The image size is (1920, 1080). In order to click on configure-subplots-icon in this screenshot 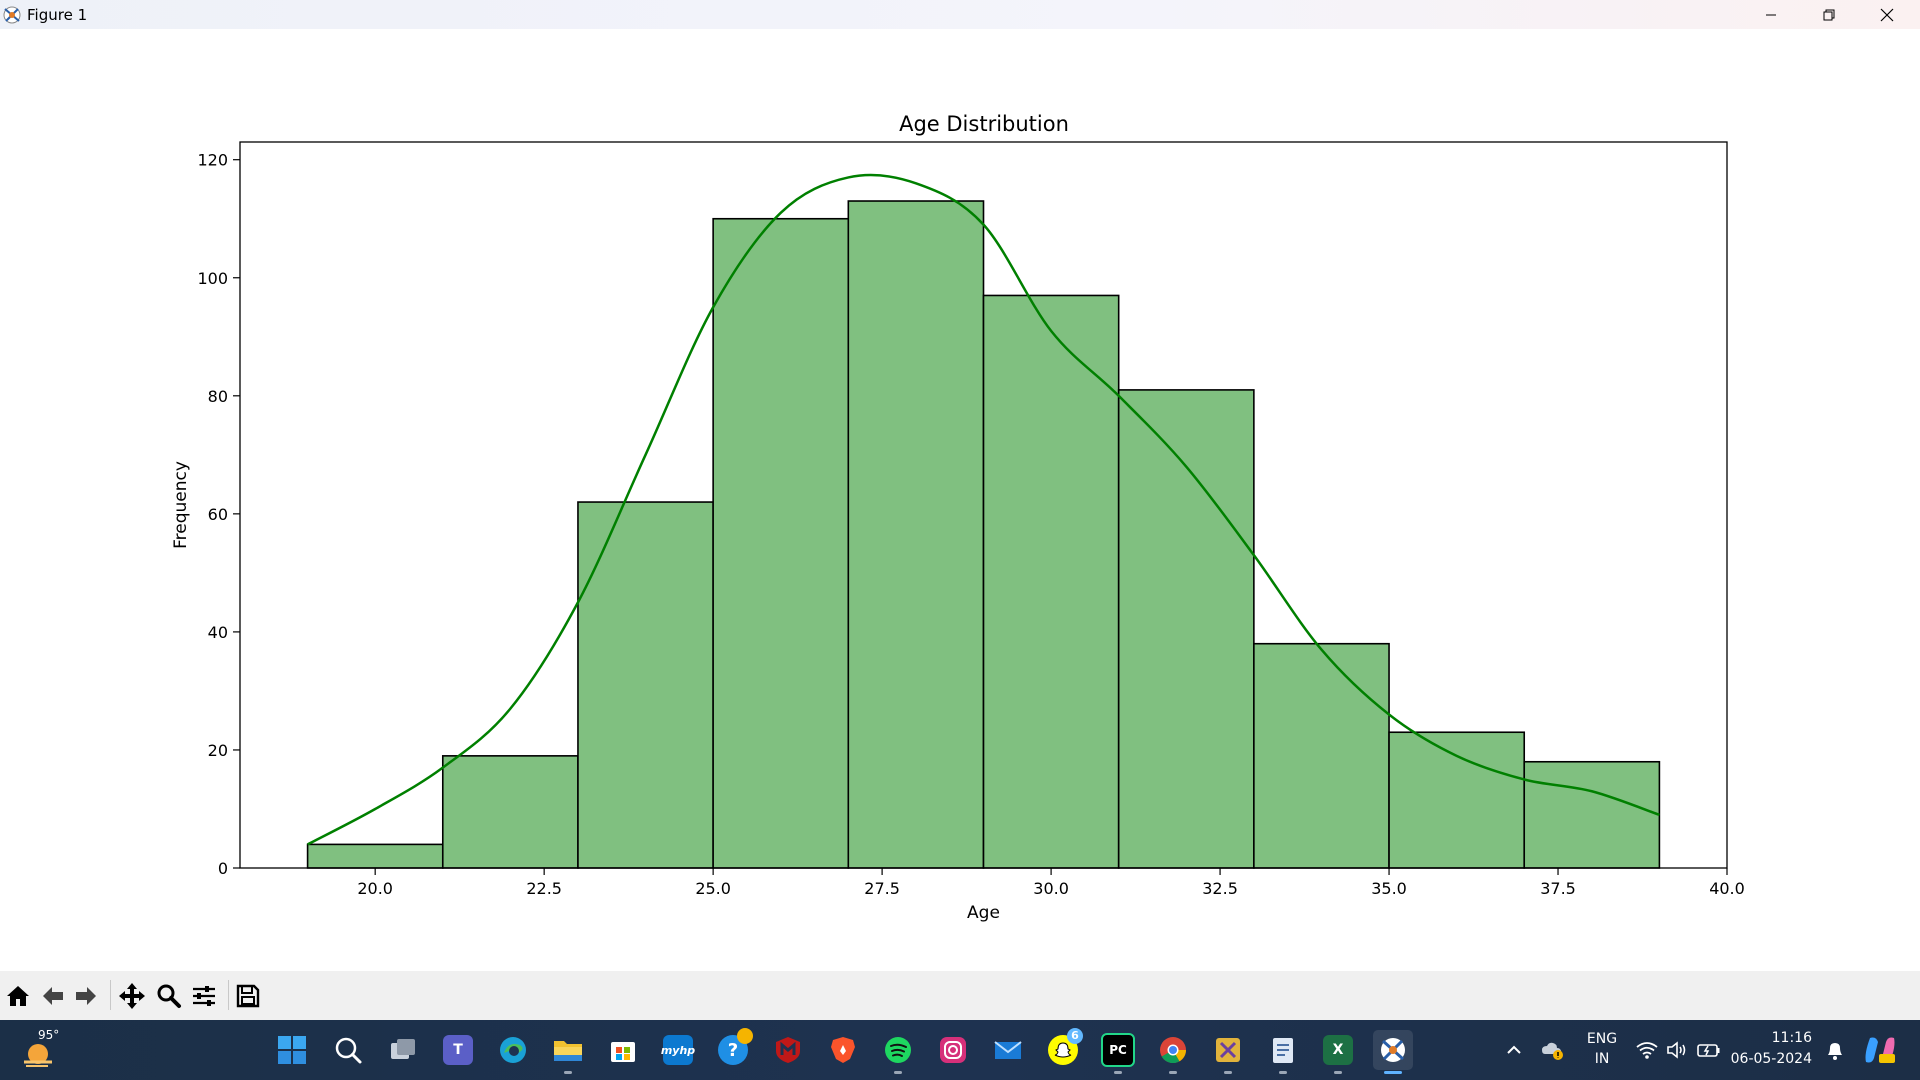, I will do `click(204, 996)`.